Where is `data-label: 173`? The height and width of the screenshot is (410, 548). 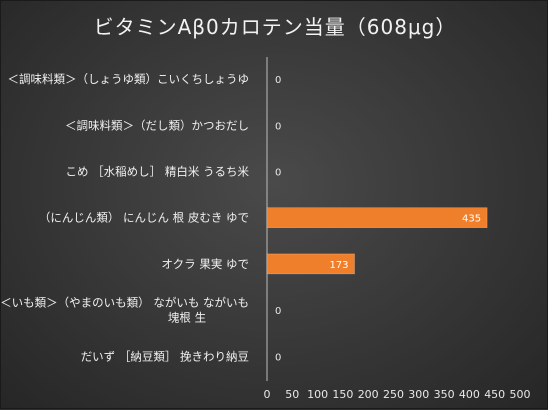
data-label: 173 is located at coordinates (338, 265).